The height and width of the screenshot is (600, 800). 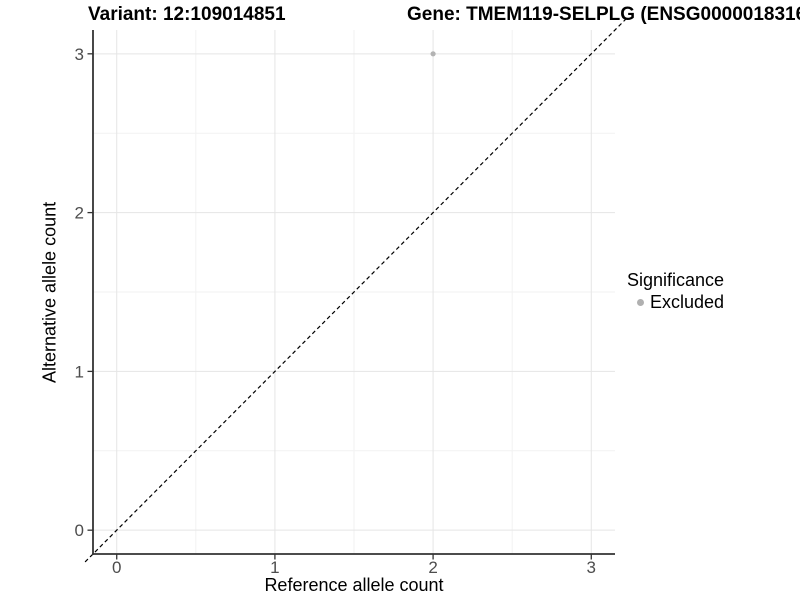 I want to click on x-tick-label-1: 1, so click(x=274, y=567).